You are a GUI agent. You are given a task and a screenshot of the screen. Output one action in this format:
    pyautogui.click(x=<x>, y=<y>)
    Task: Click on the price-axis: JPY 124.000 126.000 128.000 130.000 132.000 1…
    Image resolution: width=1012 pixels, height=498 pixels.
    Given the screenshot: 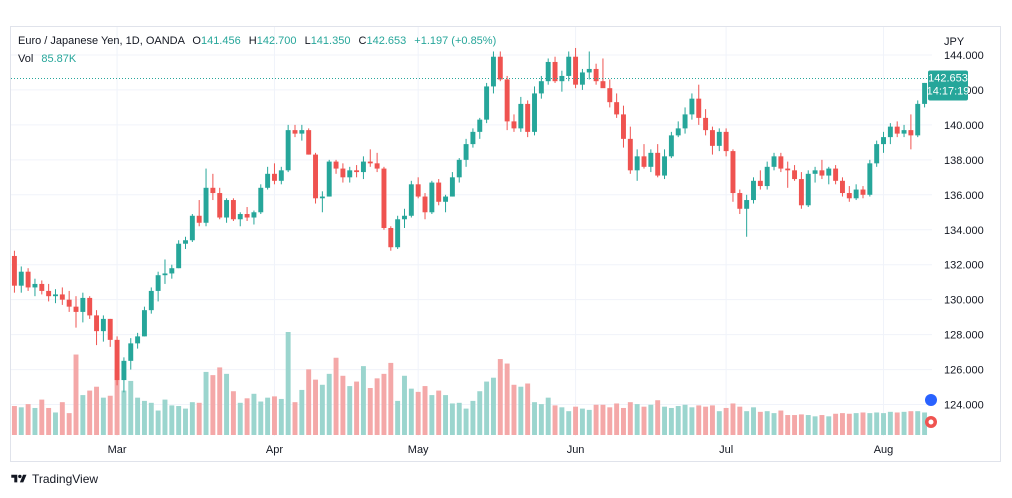 What is the action you would take?
    pyautogui.click(x=964, y=224)
    